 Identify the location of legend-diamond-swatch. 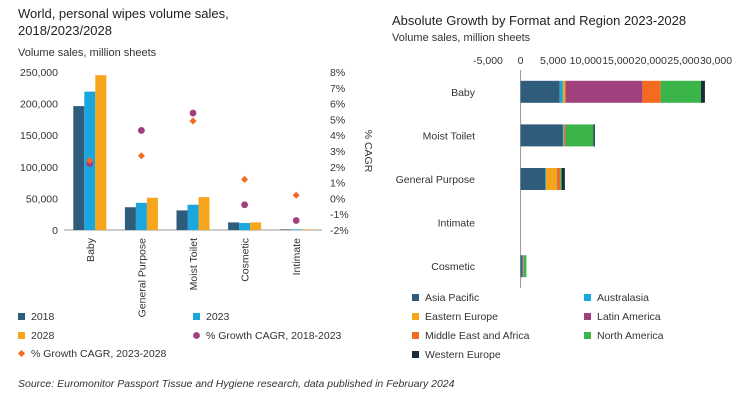
(21, 353).